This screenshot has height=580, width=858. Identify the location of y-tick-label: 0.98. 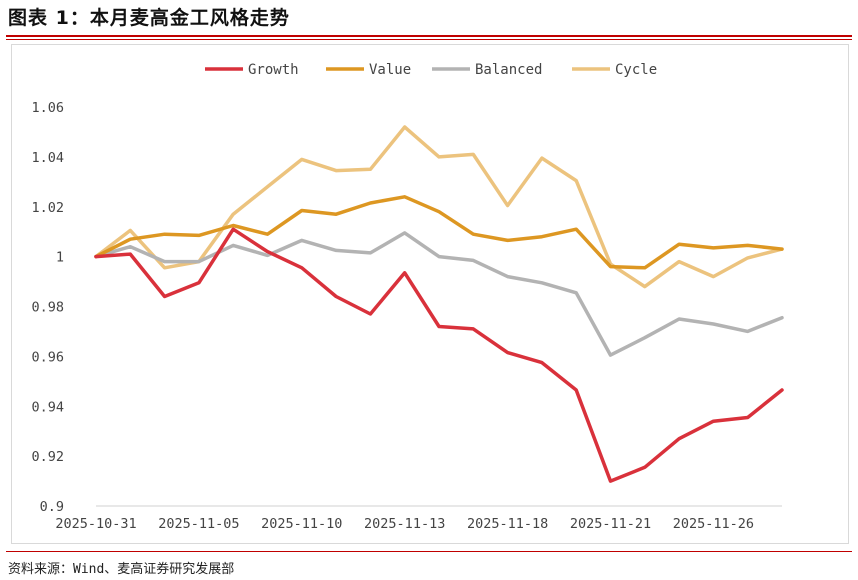
(47, 308).